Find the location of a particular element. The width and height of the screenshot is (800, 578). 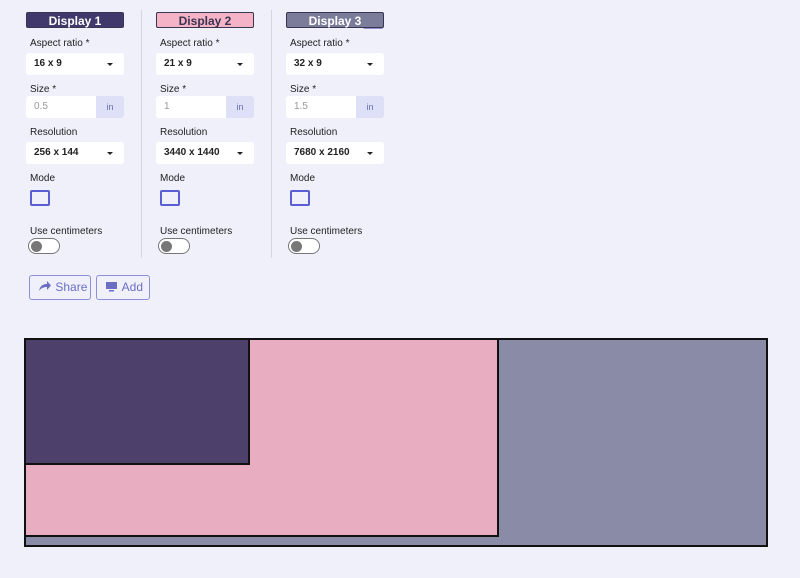

share-button: Share is located at coordinates (60, 287).